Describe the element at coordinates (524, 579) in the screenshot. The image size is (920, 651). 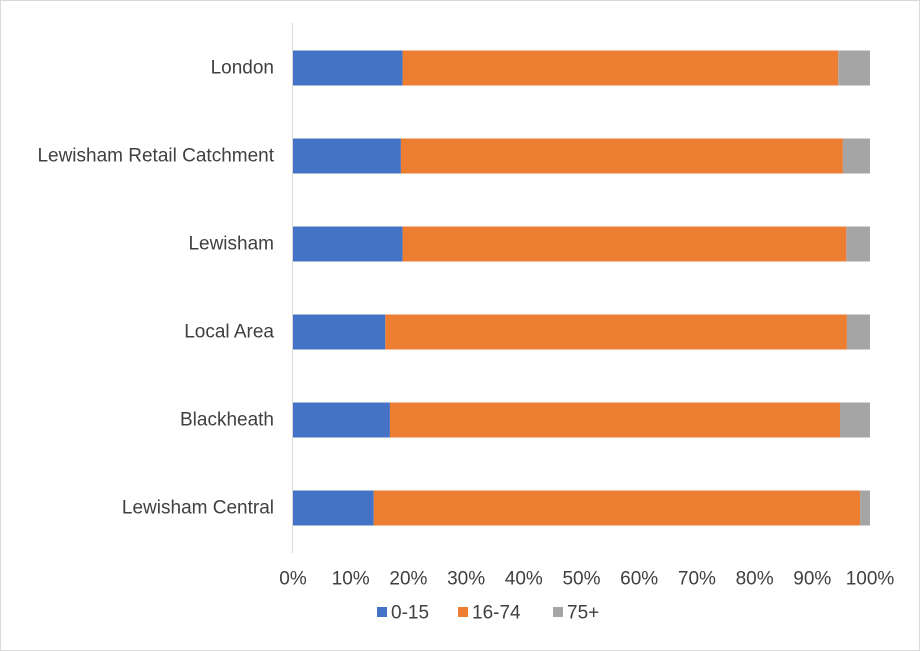
I see `x-tick-40-percent: 40%` at that location.